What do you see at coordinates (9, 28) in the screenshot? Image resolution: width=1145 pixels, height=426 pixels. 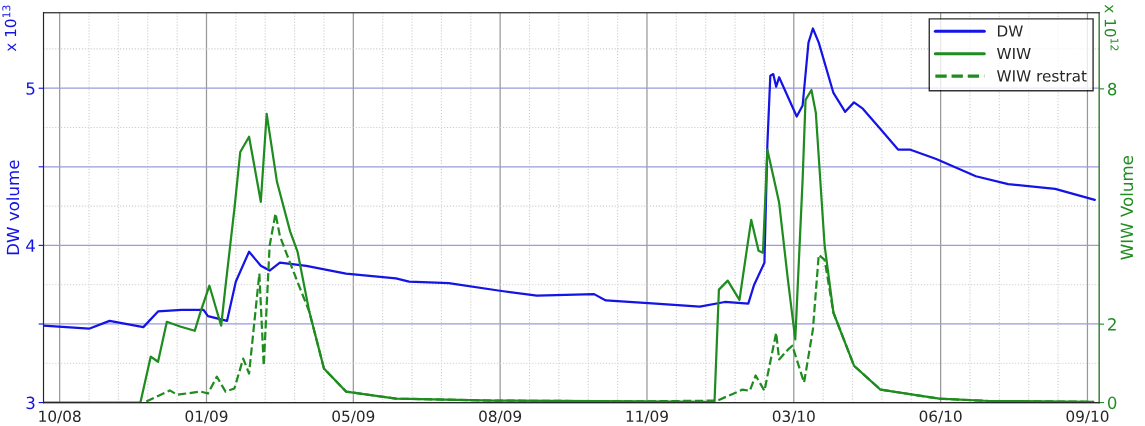 I see `text: x 10$^{13}$` at bounding box center [9, 28].